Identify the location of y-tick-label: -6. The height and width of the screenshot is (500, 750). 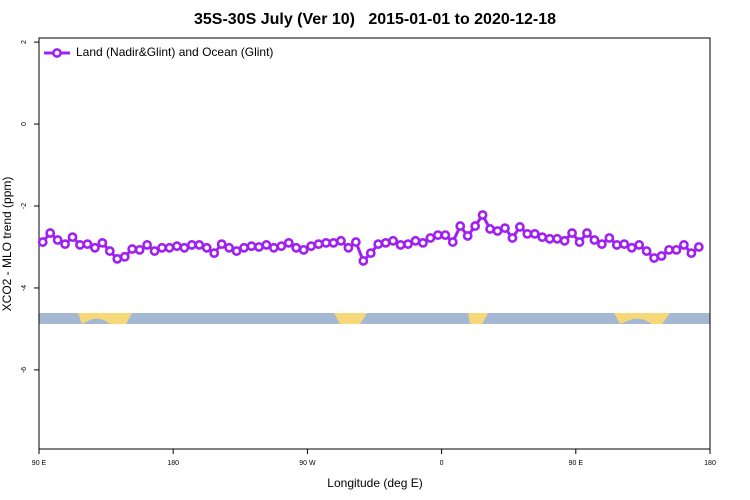
(24, 370).